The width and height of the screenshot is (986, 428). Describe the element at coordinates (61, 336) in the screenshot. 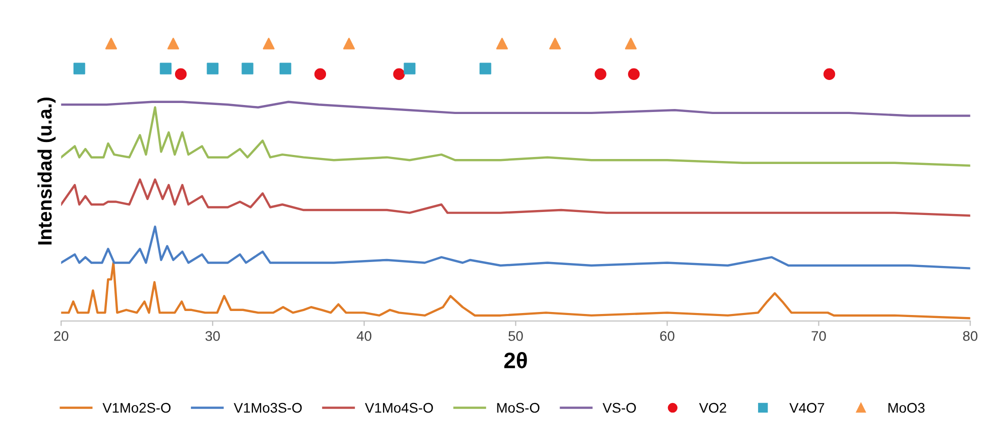

I see `x-tick-label: 20` at that location.